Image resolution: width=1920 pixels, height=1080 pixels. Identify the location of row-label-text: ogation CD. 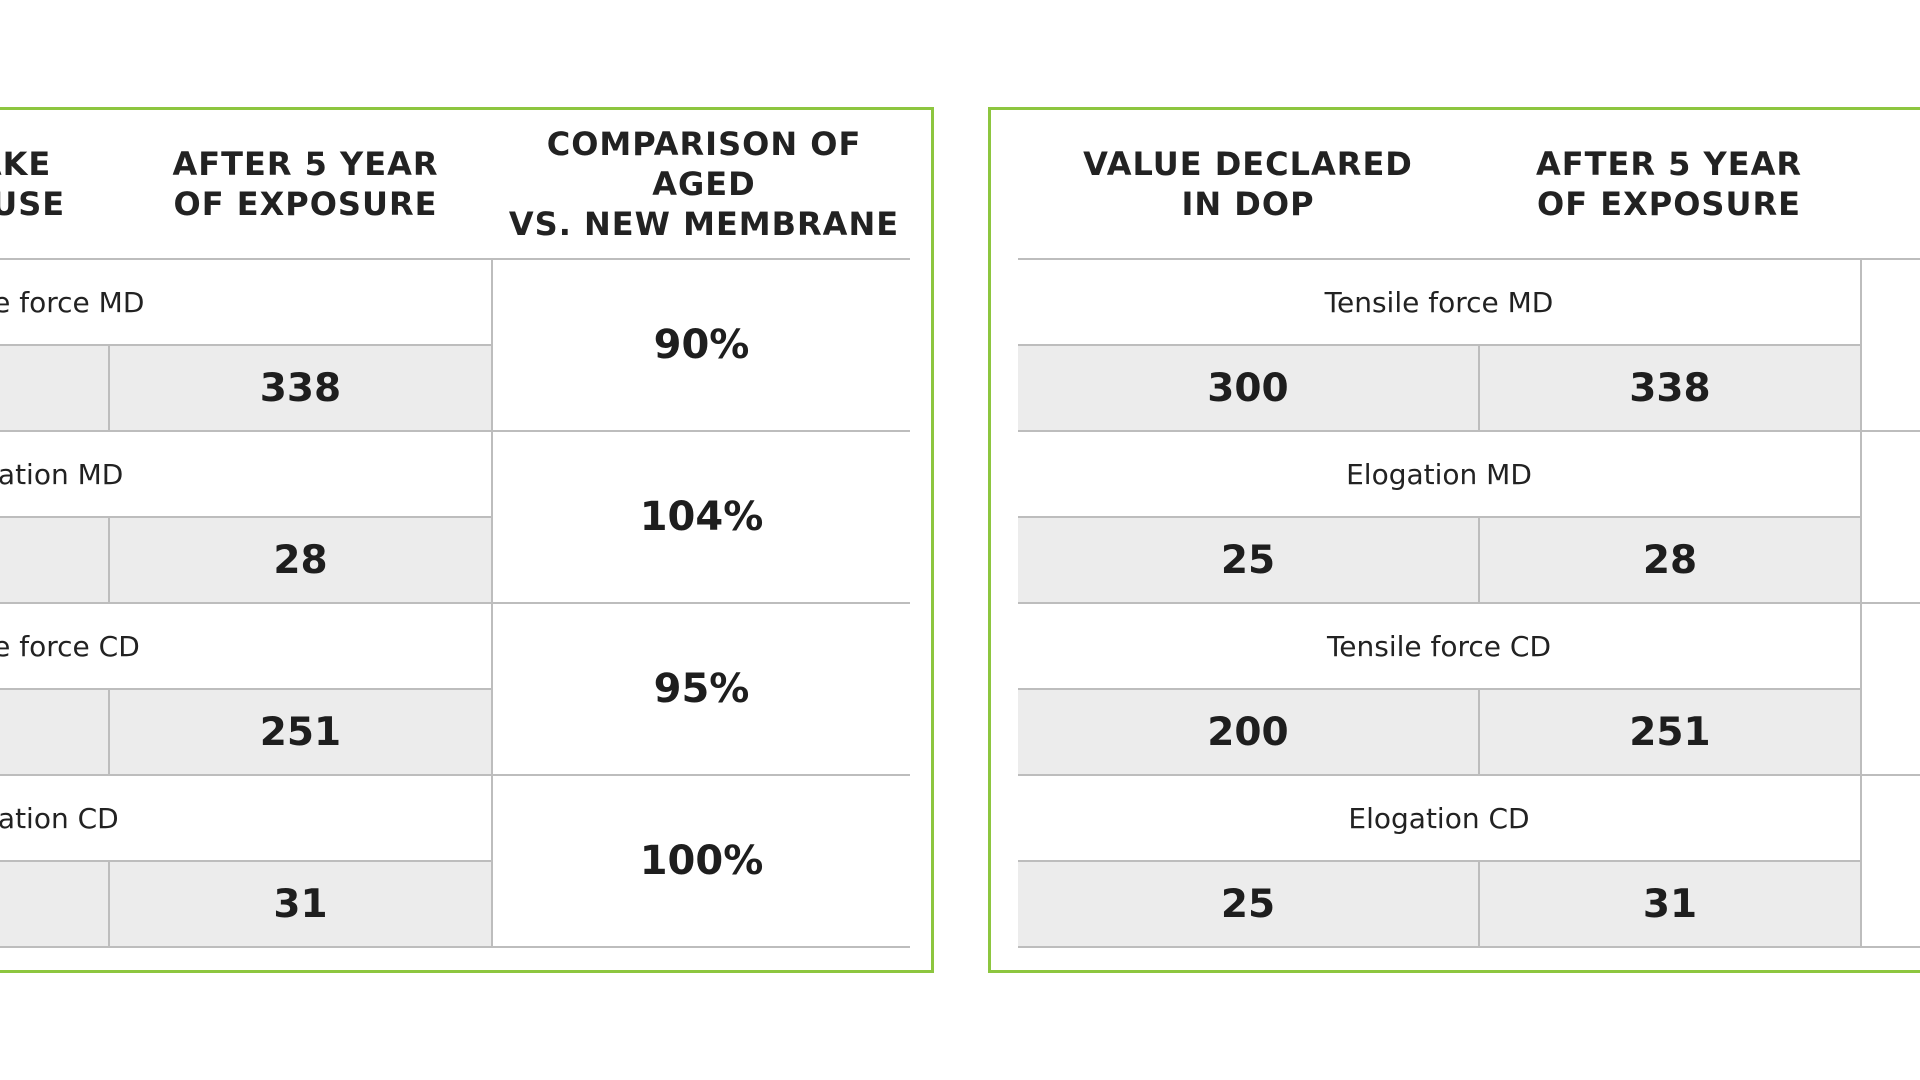
(59, 818).